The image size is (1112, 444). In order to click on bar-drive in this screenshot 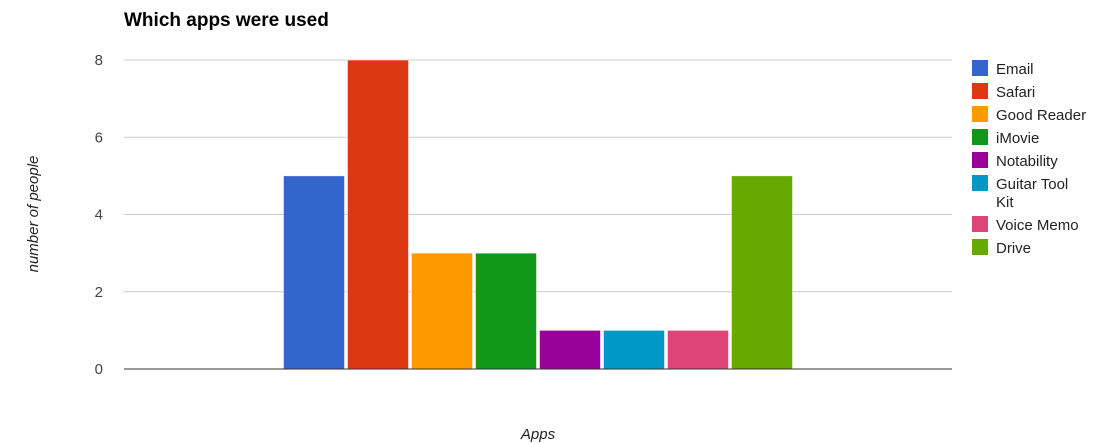, I will do `click(762, 272)`.